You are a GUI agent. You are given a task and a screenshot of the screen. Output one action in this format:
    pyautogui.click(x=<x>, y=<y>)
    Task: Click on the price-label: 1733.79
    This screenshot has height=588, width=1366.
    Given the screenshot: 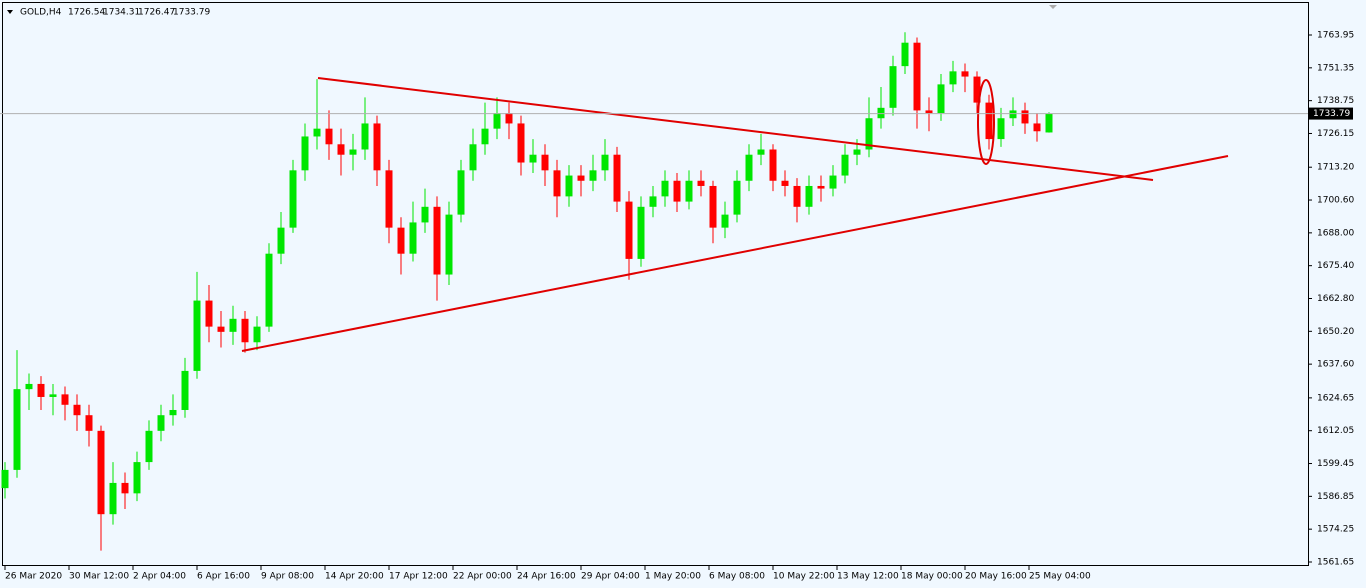 What is the action you would take?
    pyautogui.click(x=1331, y=114)
    